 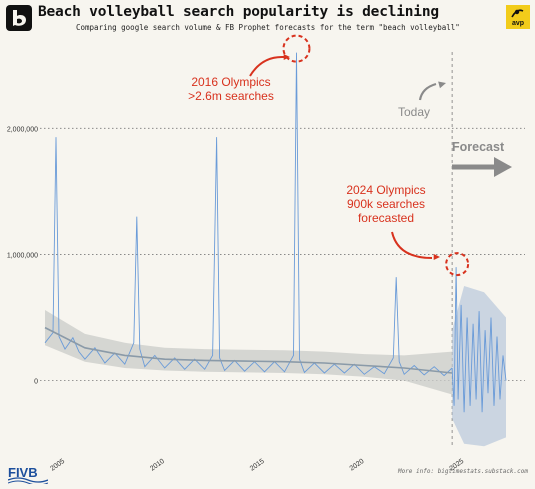 I want to click on x-tick-label: 2010, so click(x=157, y=465).